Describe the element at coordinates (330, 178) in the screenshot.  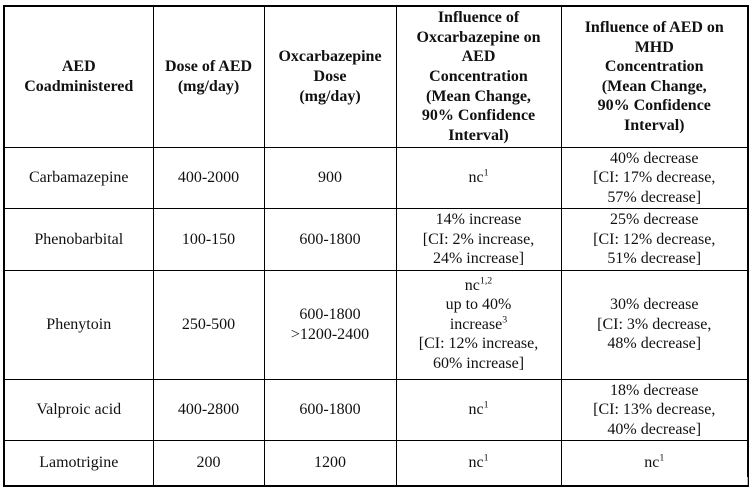
I see `cell-oxcarbazepine-dose: 900` at that location.